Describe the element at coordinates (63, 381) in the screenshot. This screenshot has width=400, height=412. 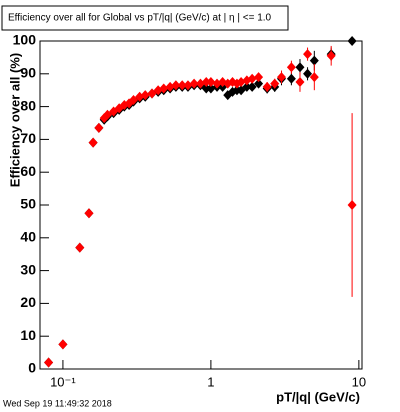
I see `x-tick-label: 10⁻¹` at that location.